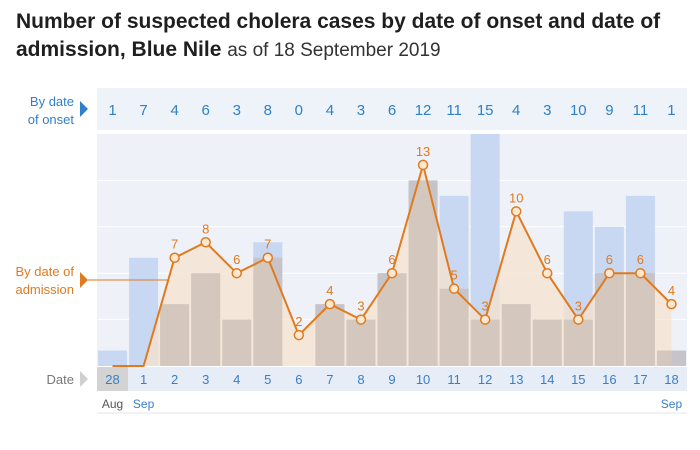 Image resolution: width=700 pixels, height=450 pixels. Describe the element at coordinates (84, 379) in the screenshot. I see `date-arrow-icon` at that location.